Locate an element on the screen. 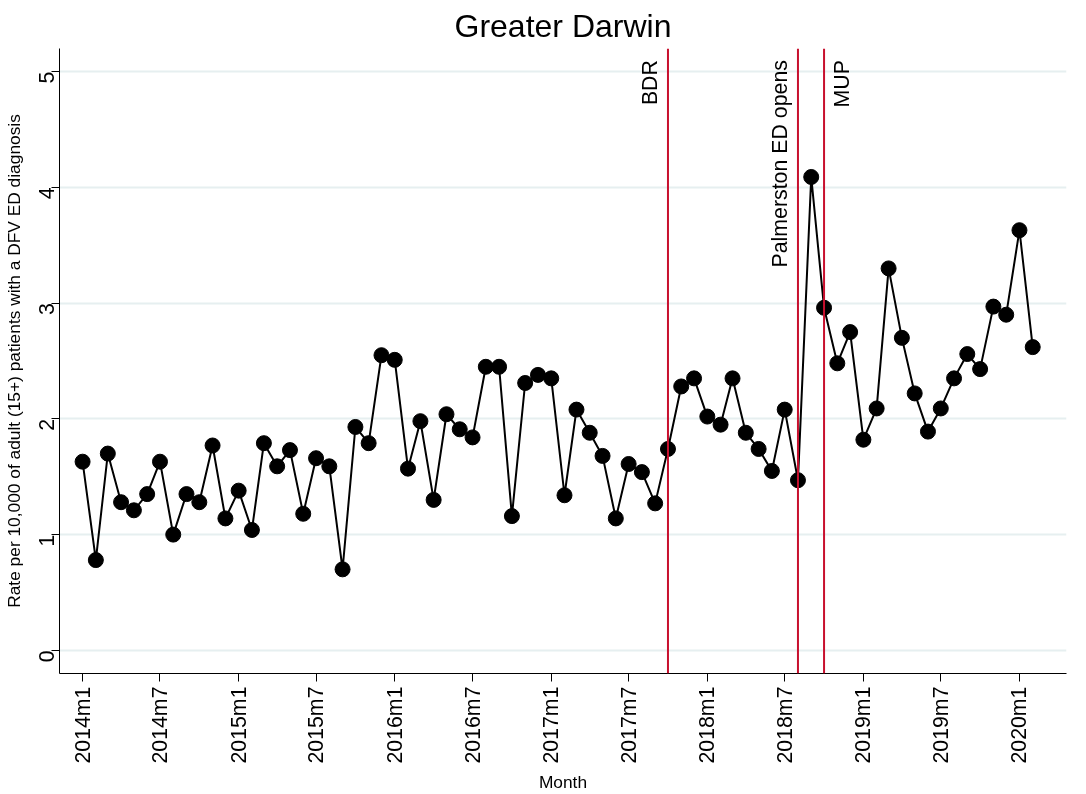 This screenshot has height=794, width=1086. ref-line-label: MUP is located at coordinates (842, 84).